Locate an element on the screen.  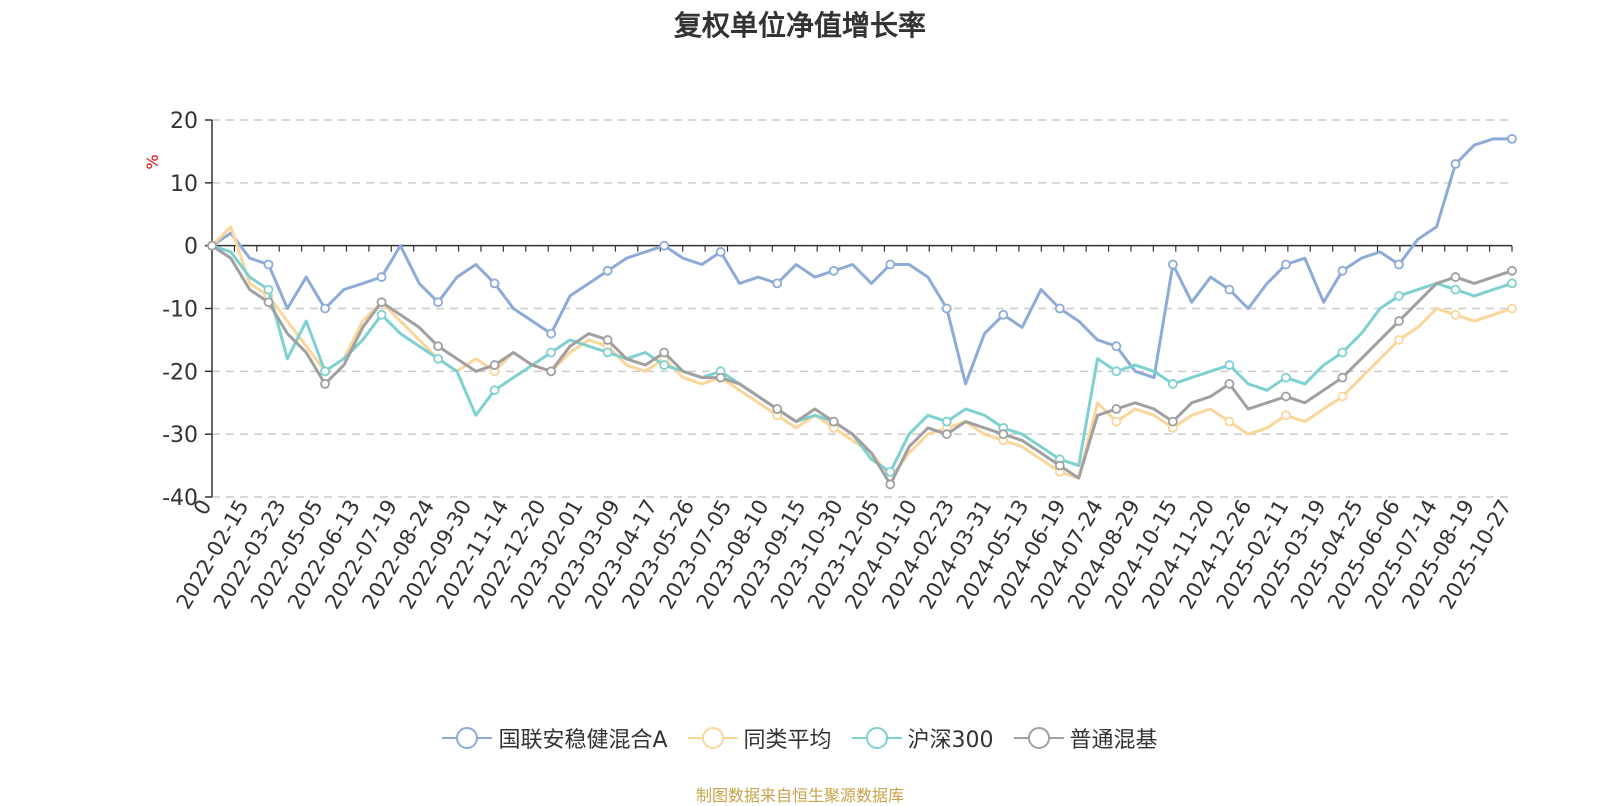
data-source-note: 制图数据来自恒生聚源数据库 is located at coordinates (799, 795).